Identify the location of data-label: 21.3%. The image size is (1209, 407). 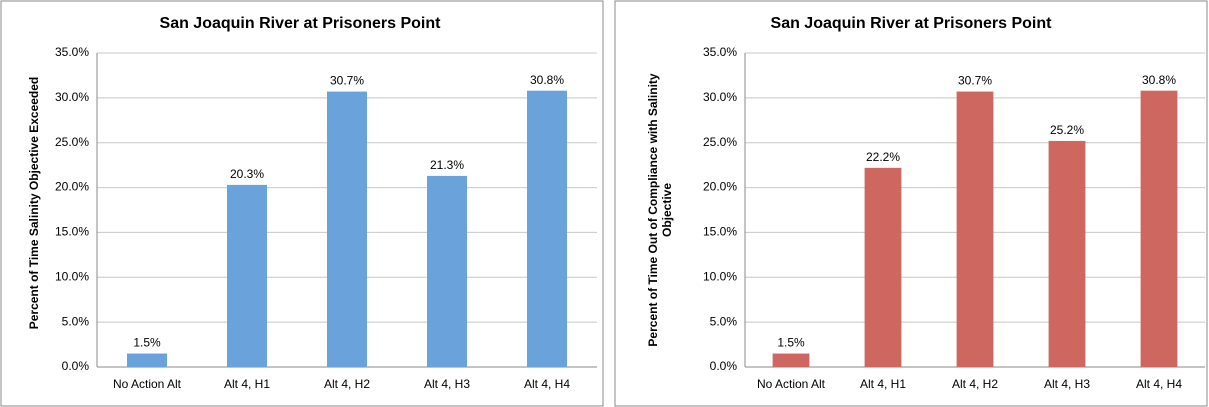
(447, 165).